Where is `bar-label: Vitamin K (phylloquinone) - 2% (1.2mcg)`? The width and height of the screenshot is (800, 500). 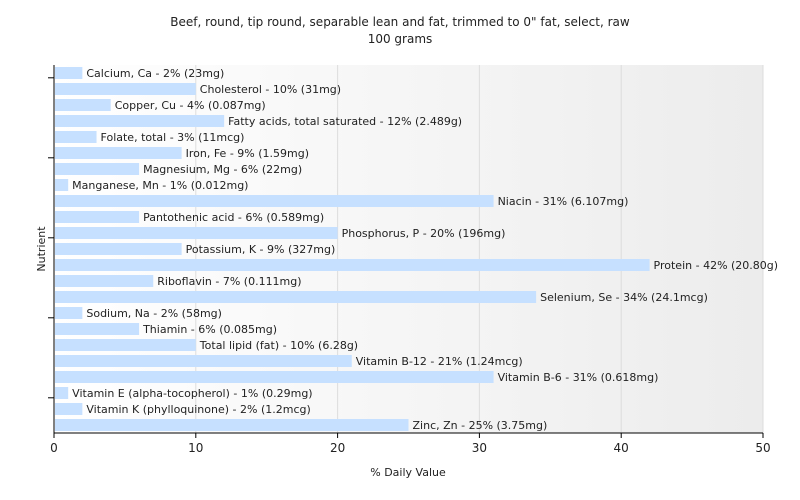 bar-label: Vitamin K (phylloquinone) - 2% (1.2mcg) is located at coordinates (198, 409).